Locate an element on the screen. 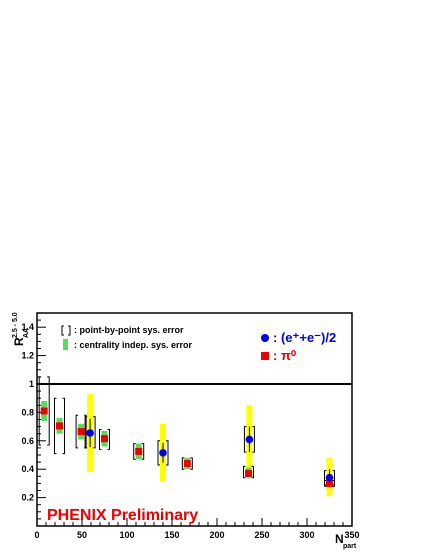 This screenshot has height=553, width=427. legend-pion-label: : π⁰ is located at coordinates (285, 355).